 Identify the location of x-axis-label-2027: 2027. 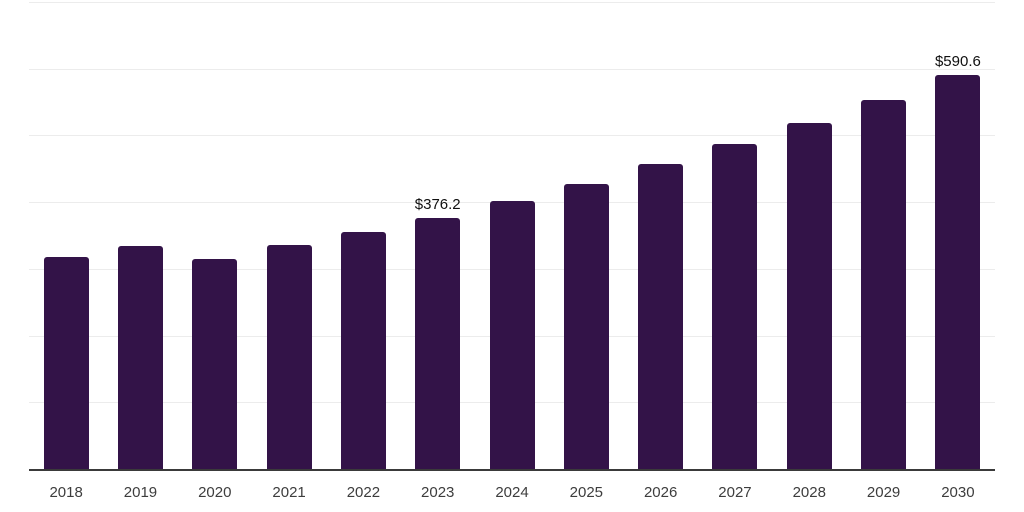
(735, 492).